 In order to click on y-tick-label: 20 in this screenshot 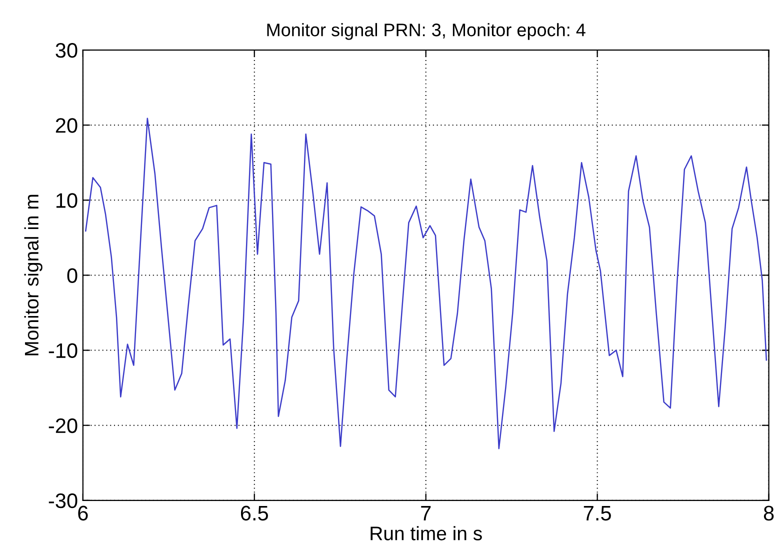, I will do `click(67, 125)`.